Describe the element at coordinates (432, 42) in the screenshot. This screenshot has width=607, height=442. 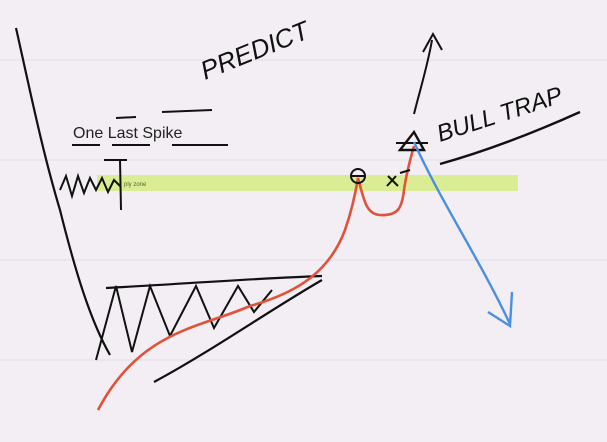
I see `spike-arrow-head` at that location.